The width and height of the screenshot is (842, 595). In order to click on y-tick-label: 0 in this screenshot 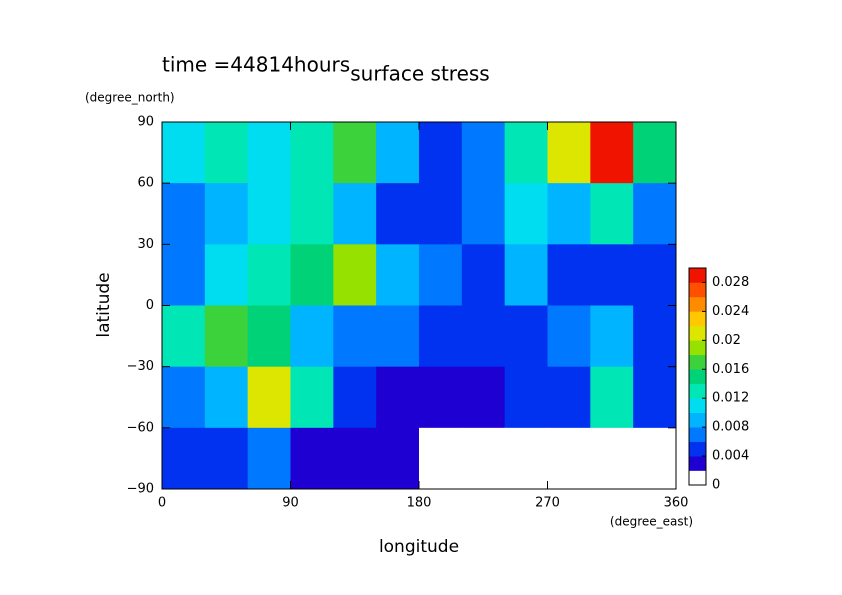, I will do `click(150, 305)`.